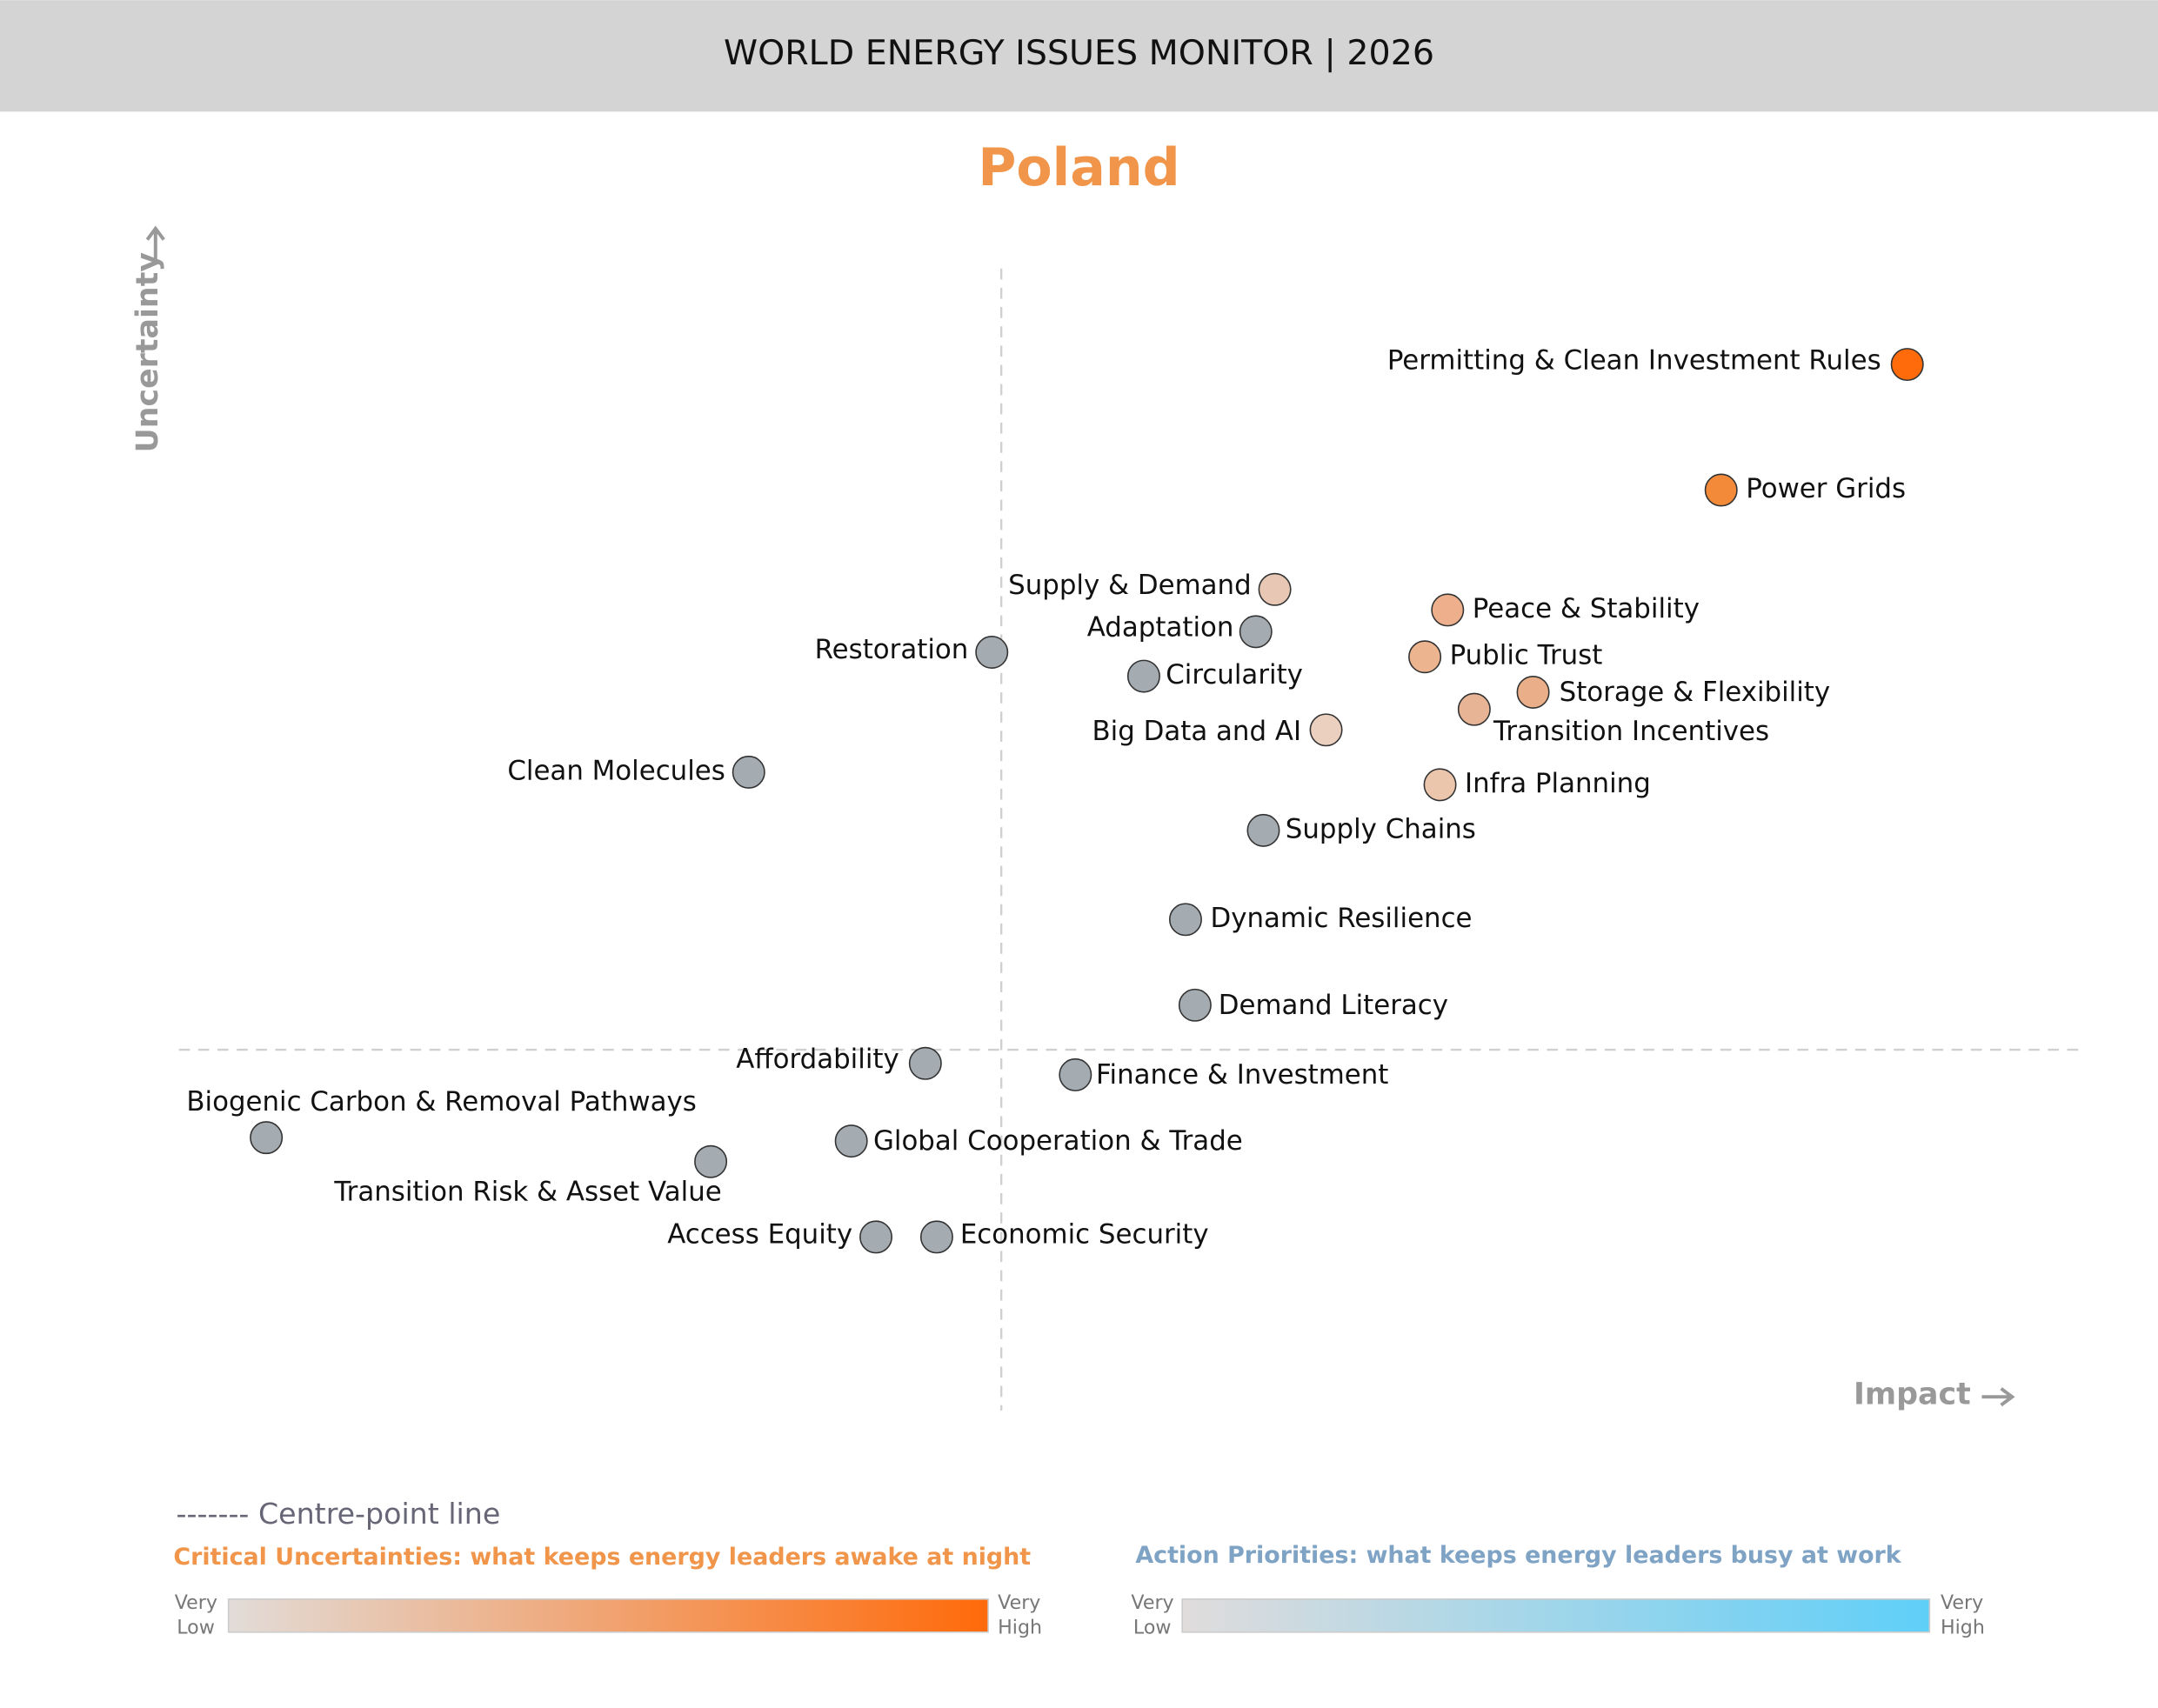  I want to click on chart-title: Poland, so click(1078, 167).